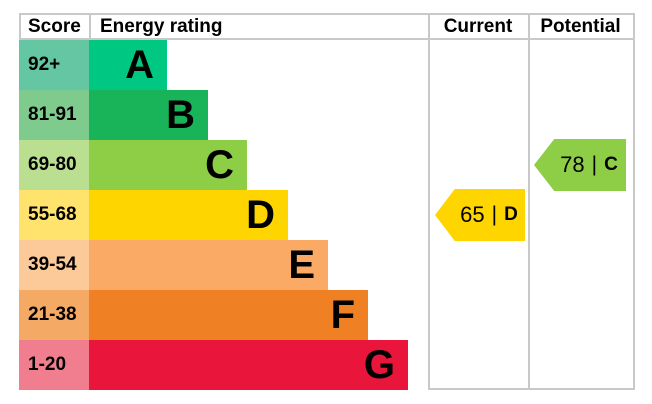 This screenshot has width=652, height=404. Describe the element at coordinates (54, 215) in the screenshot. I see `band-score-range-d: 55-68` at that location.